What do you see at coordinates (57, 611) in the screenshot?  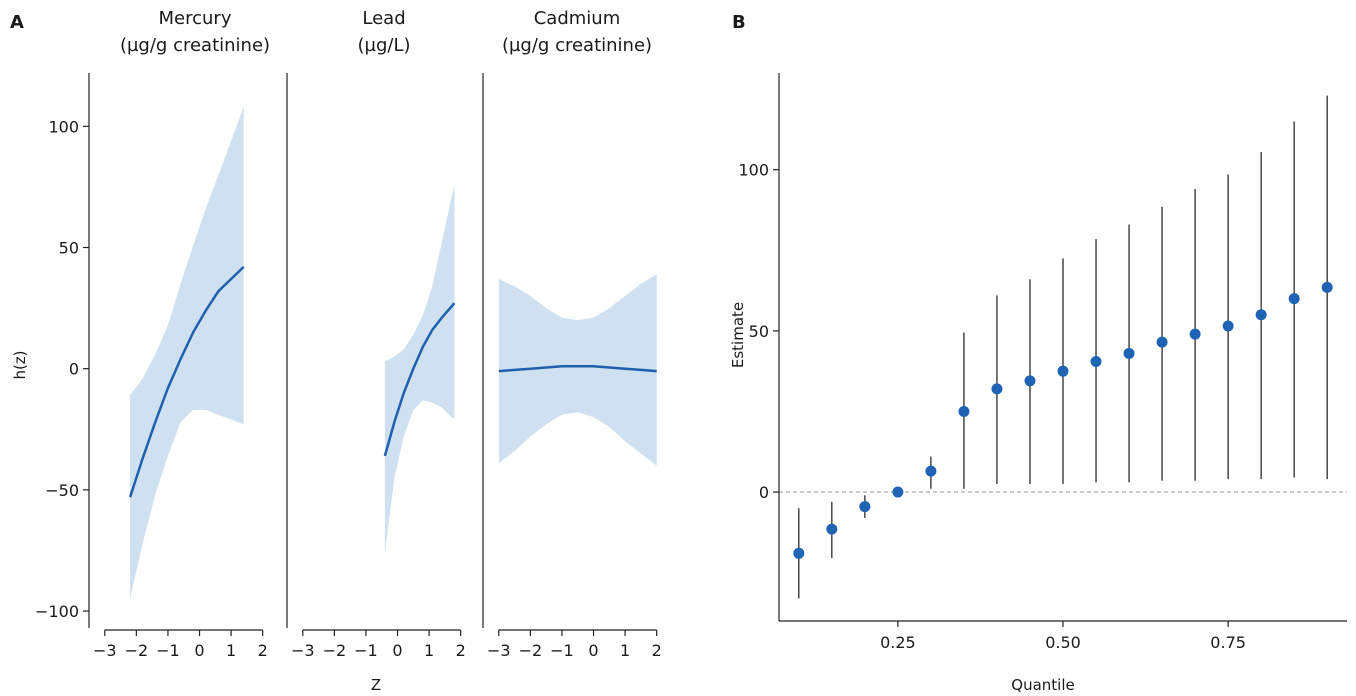 I see `y-tick-label: −100` at bounding box center [57, 611].